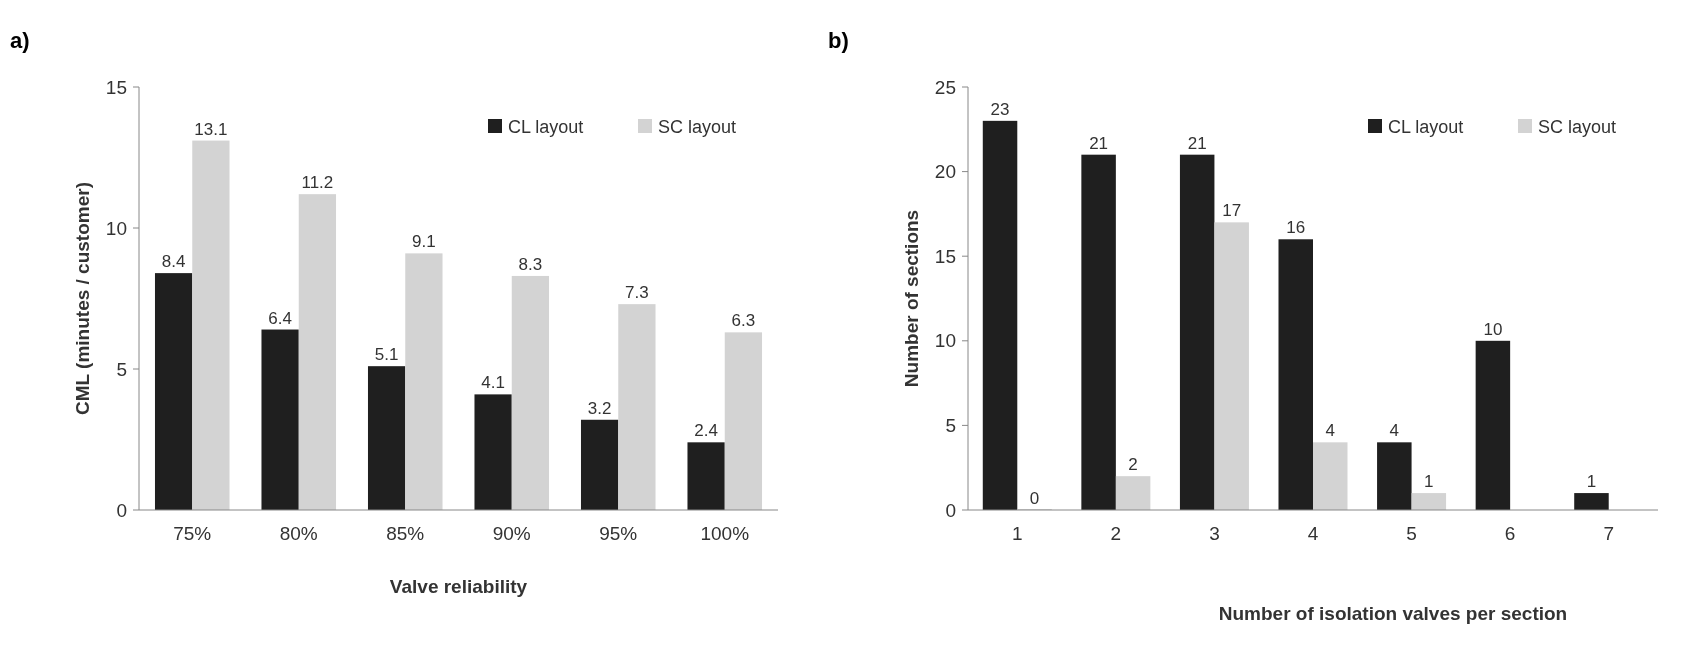  I want to click on x-tick-label: 5, so click(1411, 533).